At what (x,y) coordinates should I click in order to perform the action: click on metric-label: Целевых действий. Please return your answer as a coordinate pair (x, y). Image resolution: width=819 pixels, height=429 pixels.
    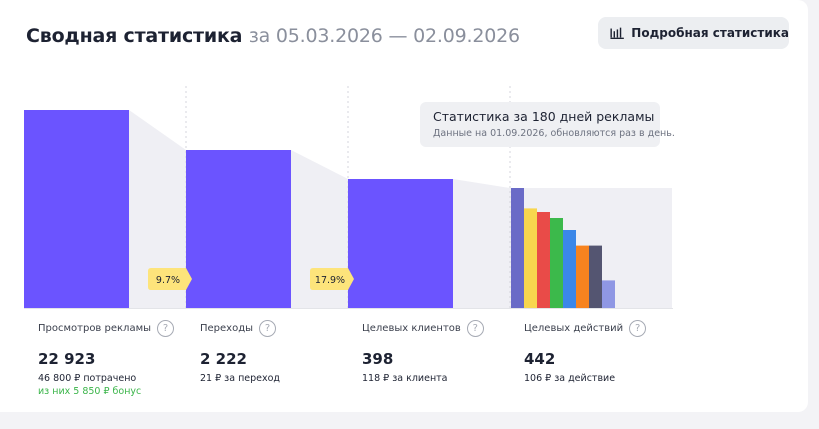
    Looking at the image, I should click on (574, 328).